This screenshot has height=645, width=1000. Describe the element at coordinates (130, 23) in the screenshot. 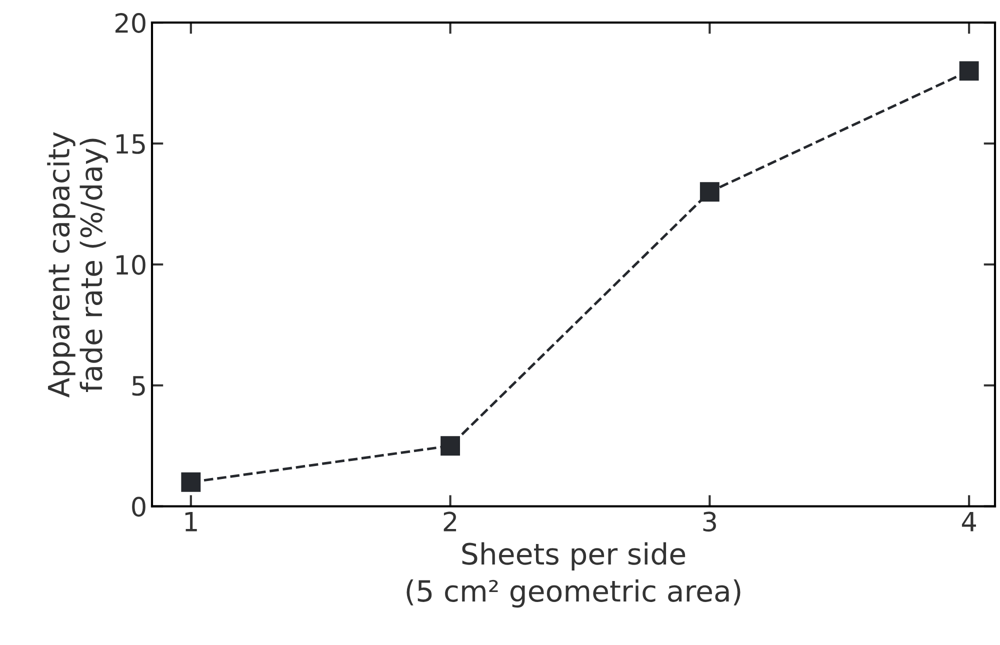

I see `y-tick-label: 20` at that location.